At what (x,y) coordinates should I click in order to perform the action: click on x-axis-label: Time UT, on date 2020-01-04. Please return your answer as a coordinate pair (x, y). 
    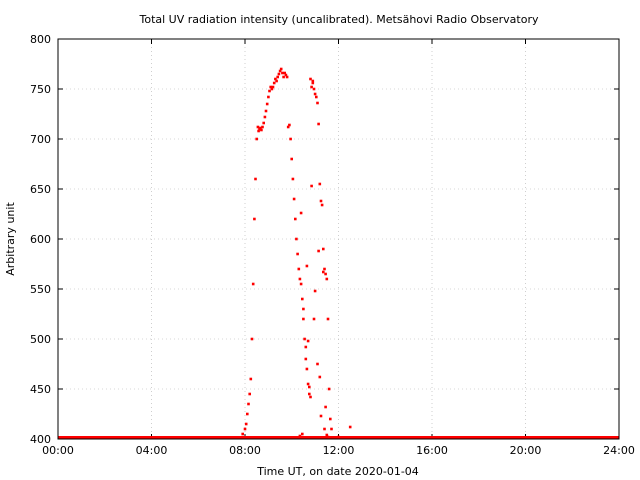
    Looking at the image, I should click on (337, 471).